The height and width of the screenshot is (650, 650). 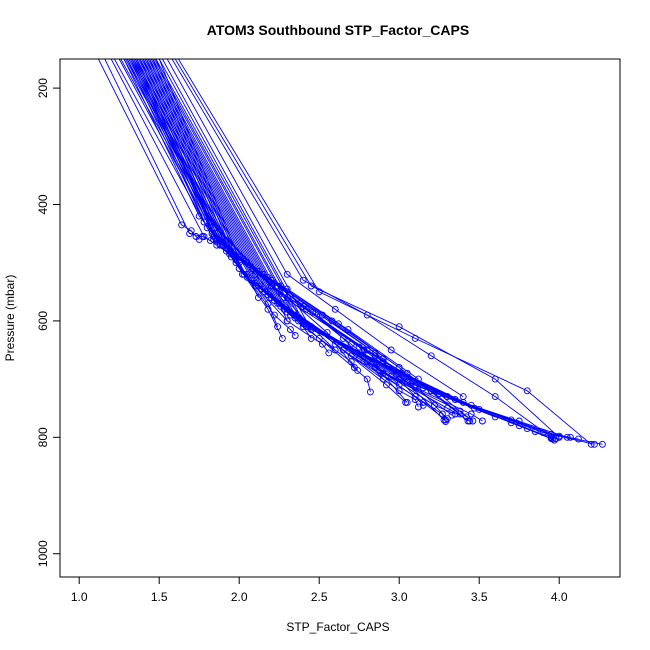 What do you see at coordinates (43, 88) in the screenshot?
I see `y-tick-label: 200` at bounding box center [43, 88].